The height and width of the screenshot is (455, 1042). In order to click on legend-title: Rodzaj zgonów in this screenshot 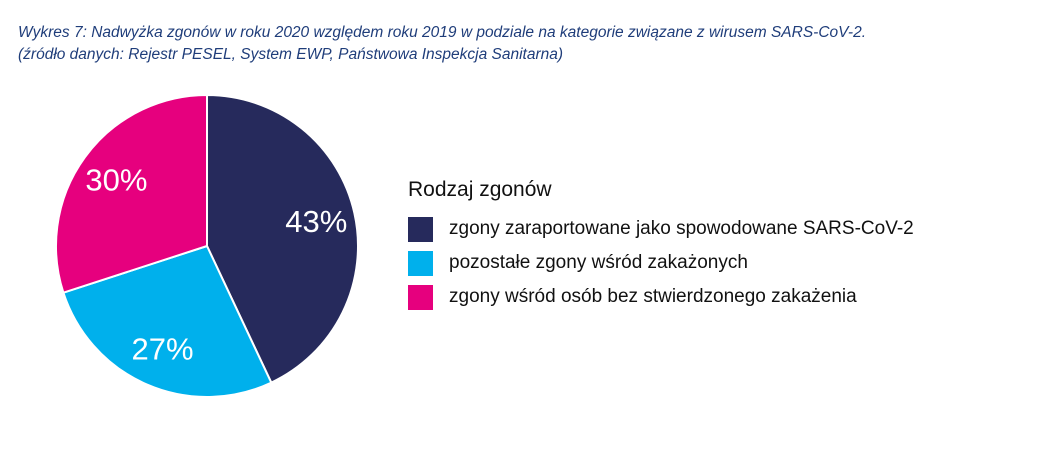, I will do `click(480, 189)`.